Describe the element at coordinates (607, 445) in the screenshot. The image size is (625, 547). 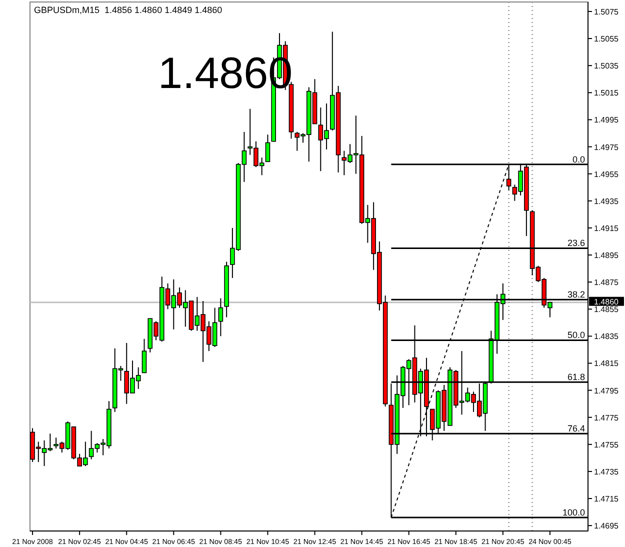
I see `y-tick-label: 1.4755` at that location.